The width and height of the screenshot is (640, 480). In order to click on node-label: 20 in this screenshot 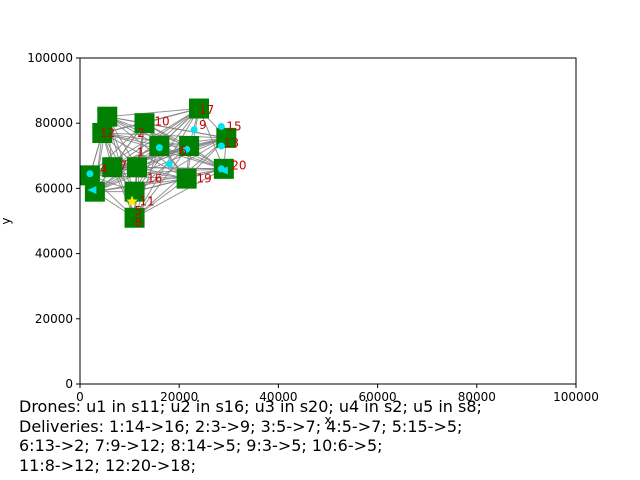, I will do `click(238, 166)`.